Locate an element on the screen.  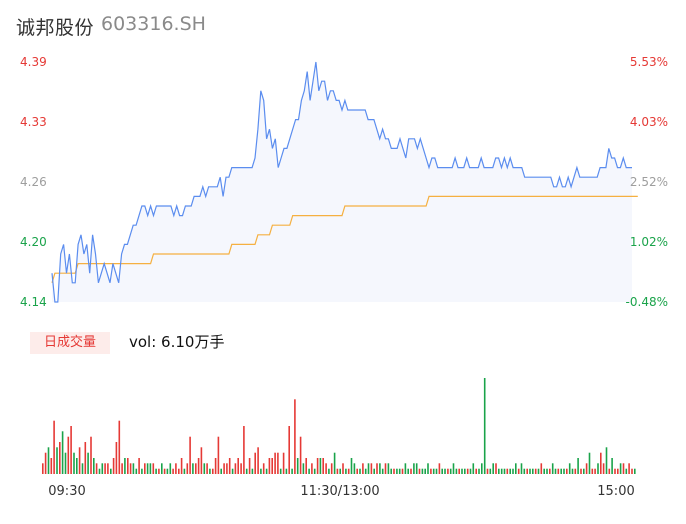
y-tick-right: 2.52% is located at coordinates (649, 182).